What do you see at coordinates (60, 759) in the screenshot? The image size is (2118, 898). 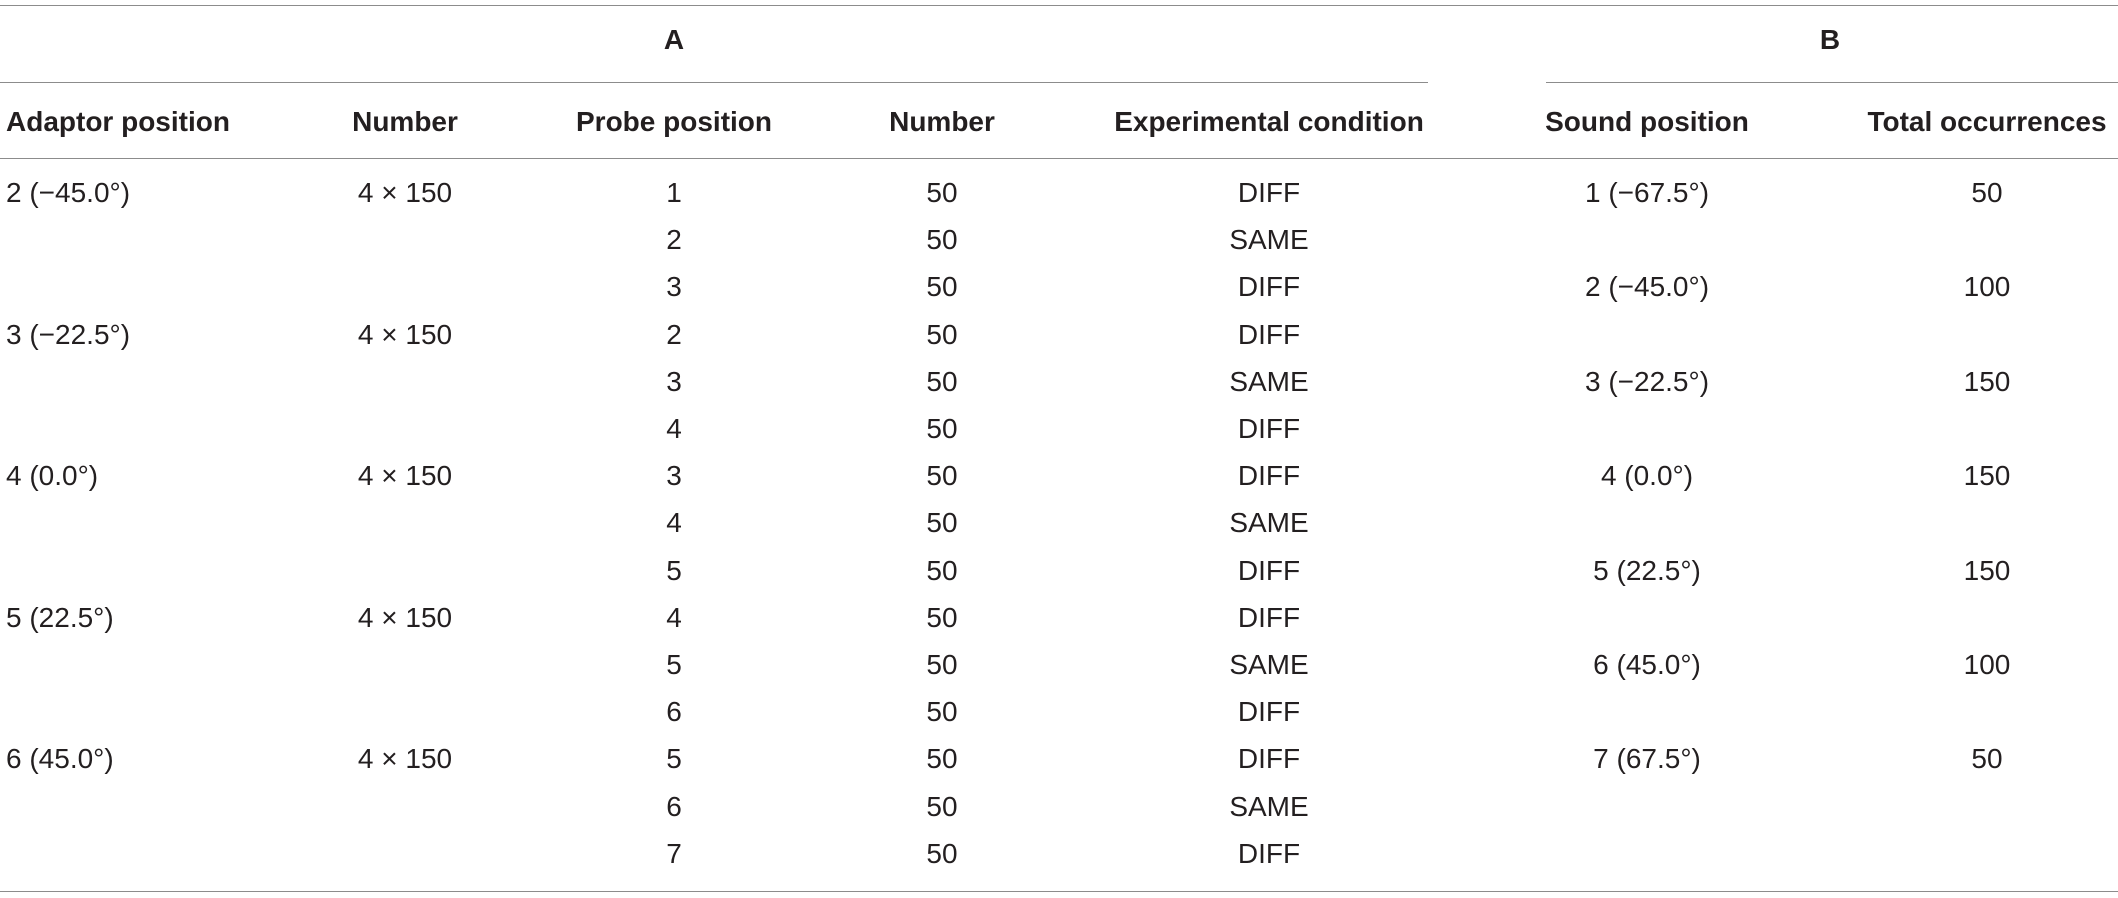 I see `adaptor-position-cell: 6 (45.0°)` at bounding box center [60, 759].